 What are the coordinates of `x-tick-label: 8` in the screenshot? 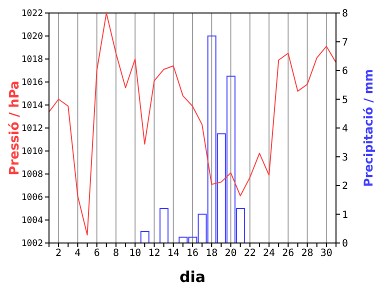 It's located at (115, 254).